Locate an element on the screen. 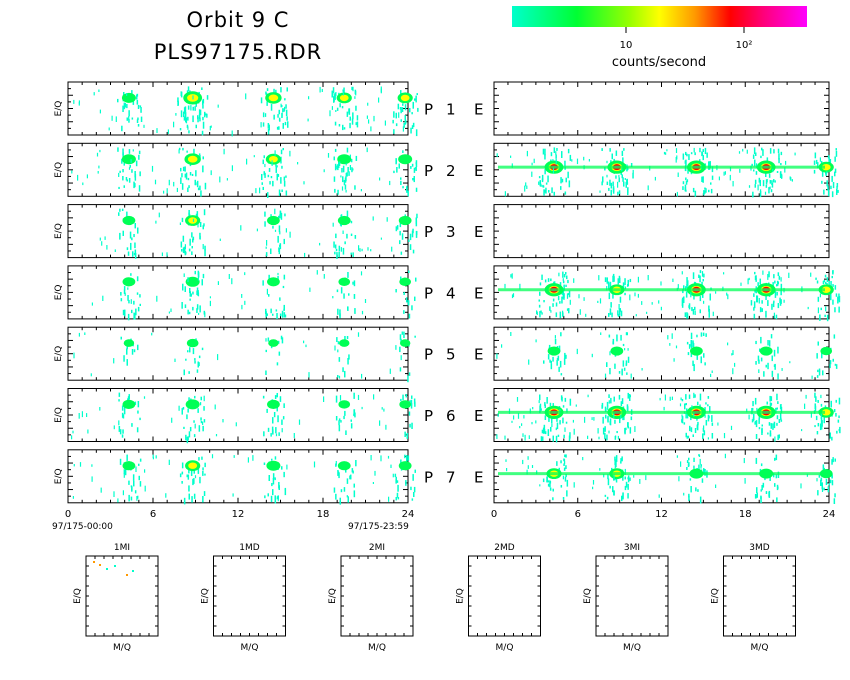 The height and width of the screenshot is (680, 850). mass-panel-ylabel: E/Q is located at coordinates (716, 596).